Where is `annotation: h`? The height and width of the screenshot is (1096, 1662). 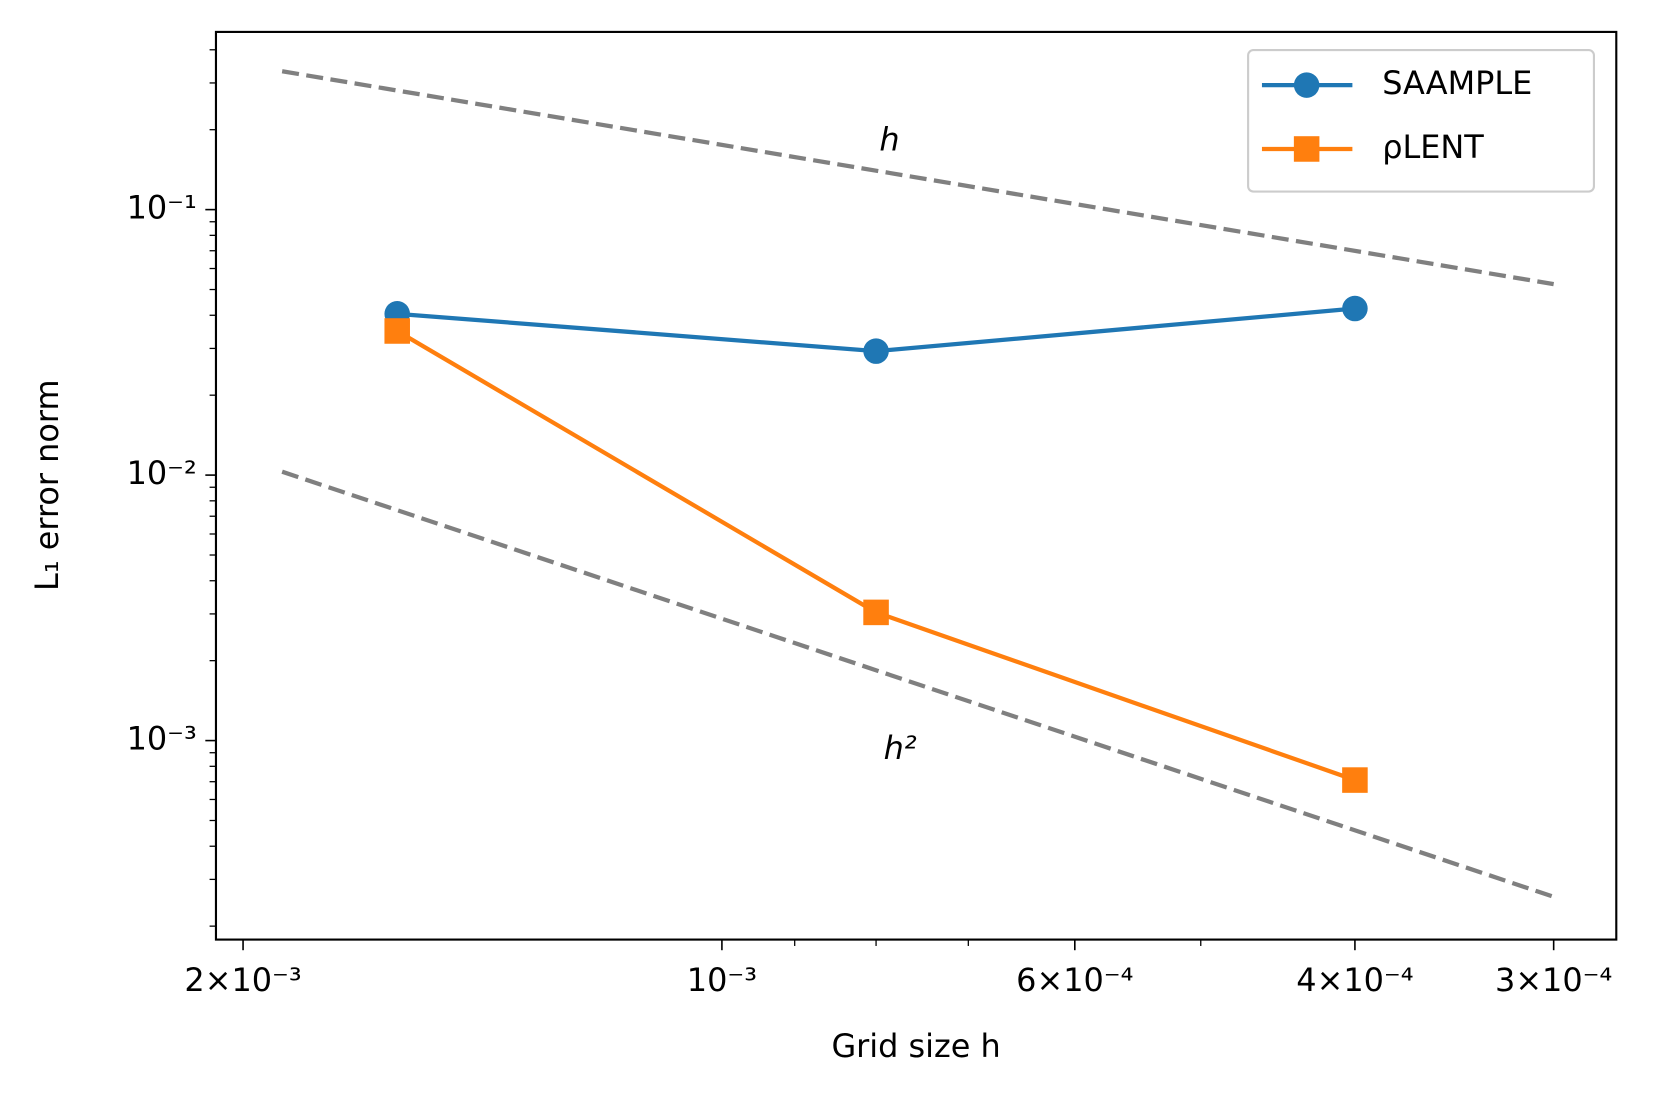 annotation: h is located at coordinates (889, 140).